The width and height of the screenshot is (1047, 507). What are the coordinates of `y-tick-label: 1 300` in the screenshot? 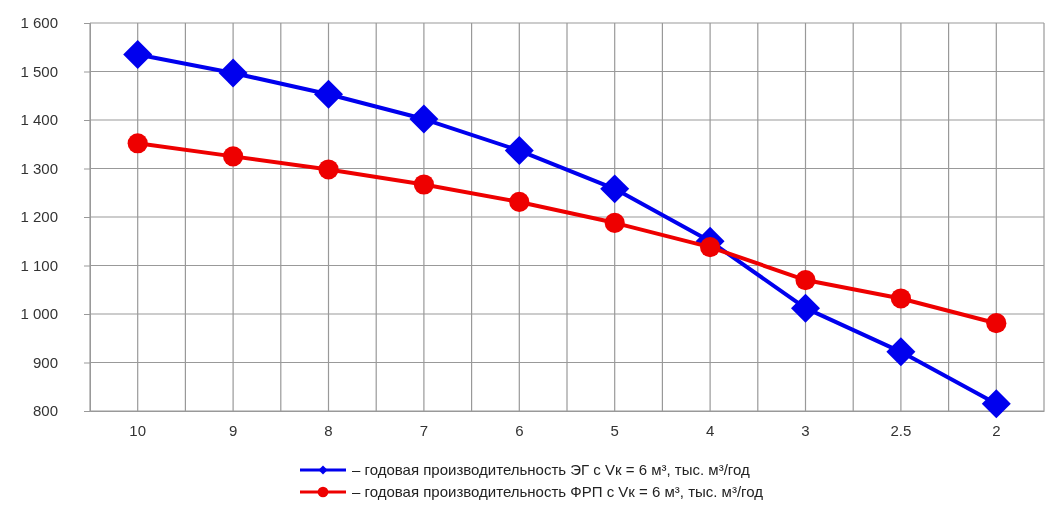 It's located at (39, 168).